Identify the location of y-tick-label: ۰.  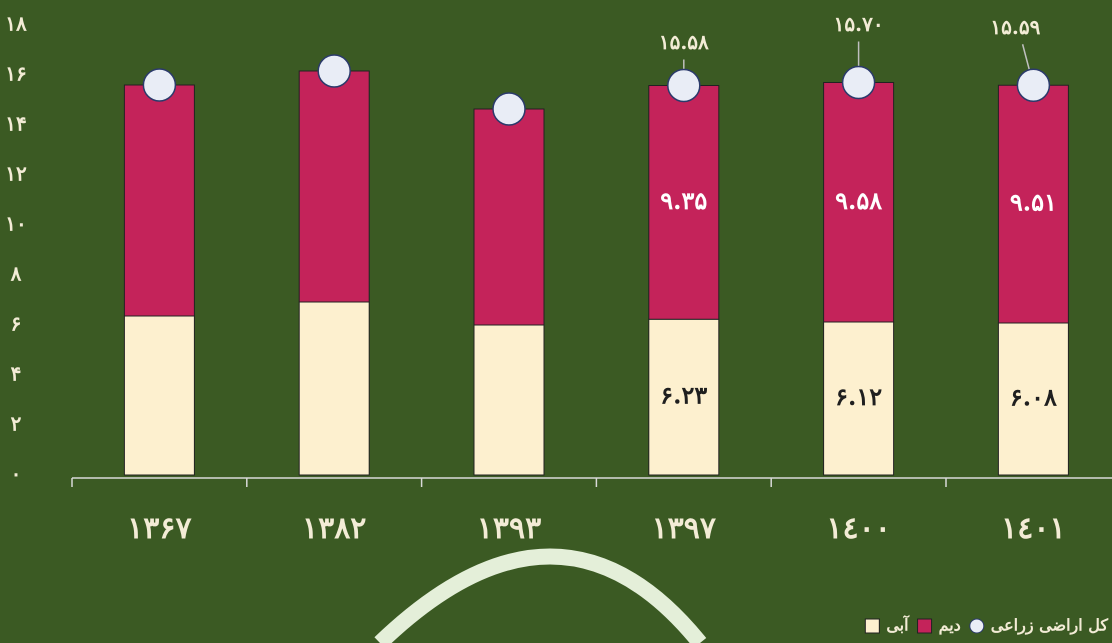
(16, 474).